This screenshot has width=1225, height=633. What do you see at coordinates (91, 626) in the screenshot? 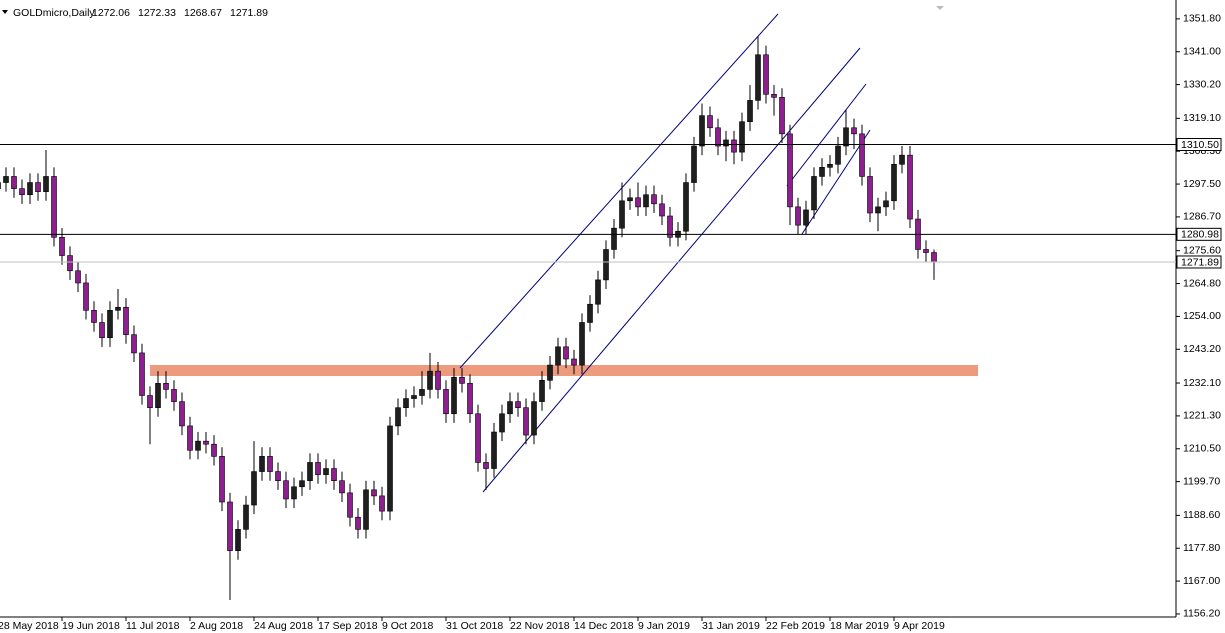
I see `x-tick-label: 19 Jun 2018` at bounding box center [91, 626].